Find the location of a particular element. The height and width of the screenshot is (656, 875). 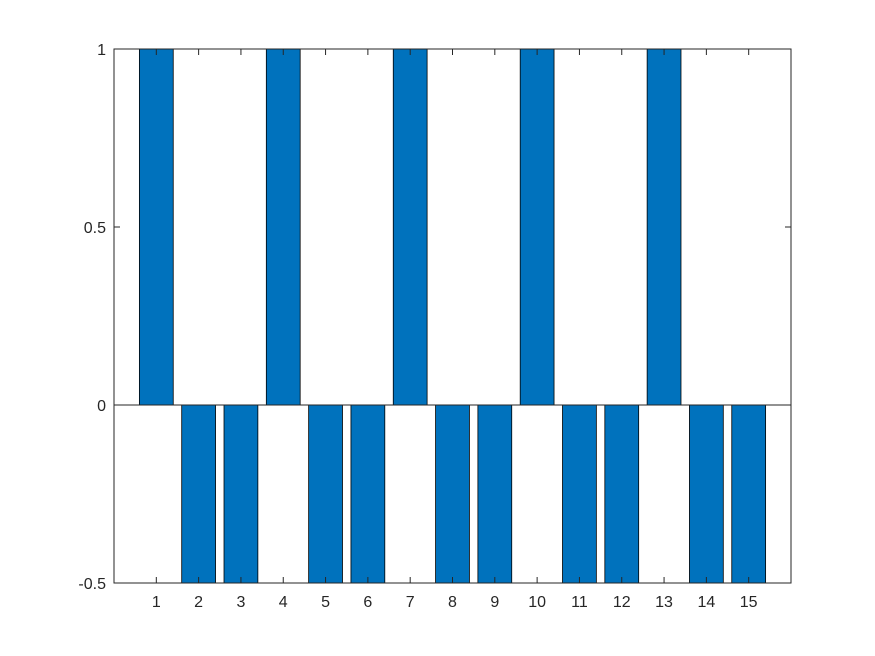

x-tick-label: 9 is located at coordinates (494, 602).